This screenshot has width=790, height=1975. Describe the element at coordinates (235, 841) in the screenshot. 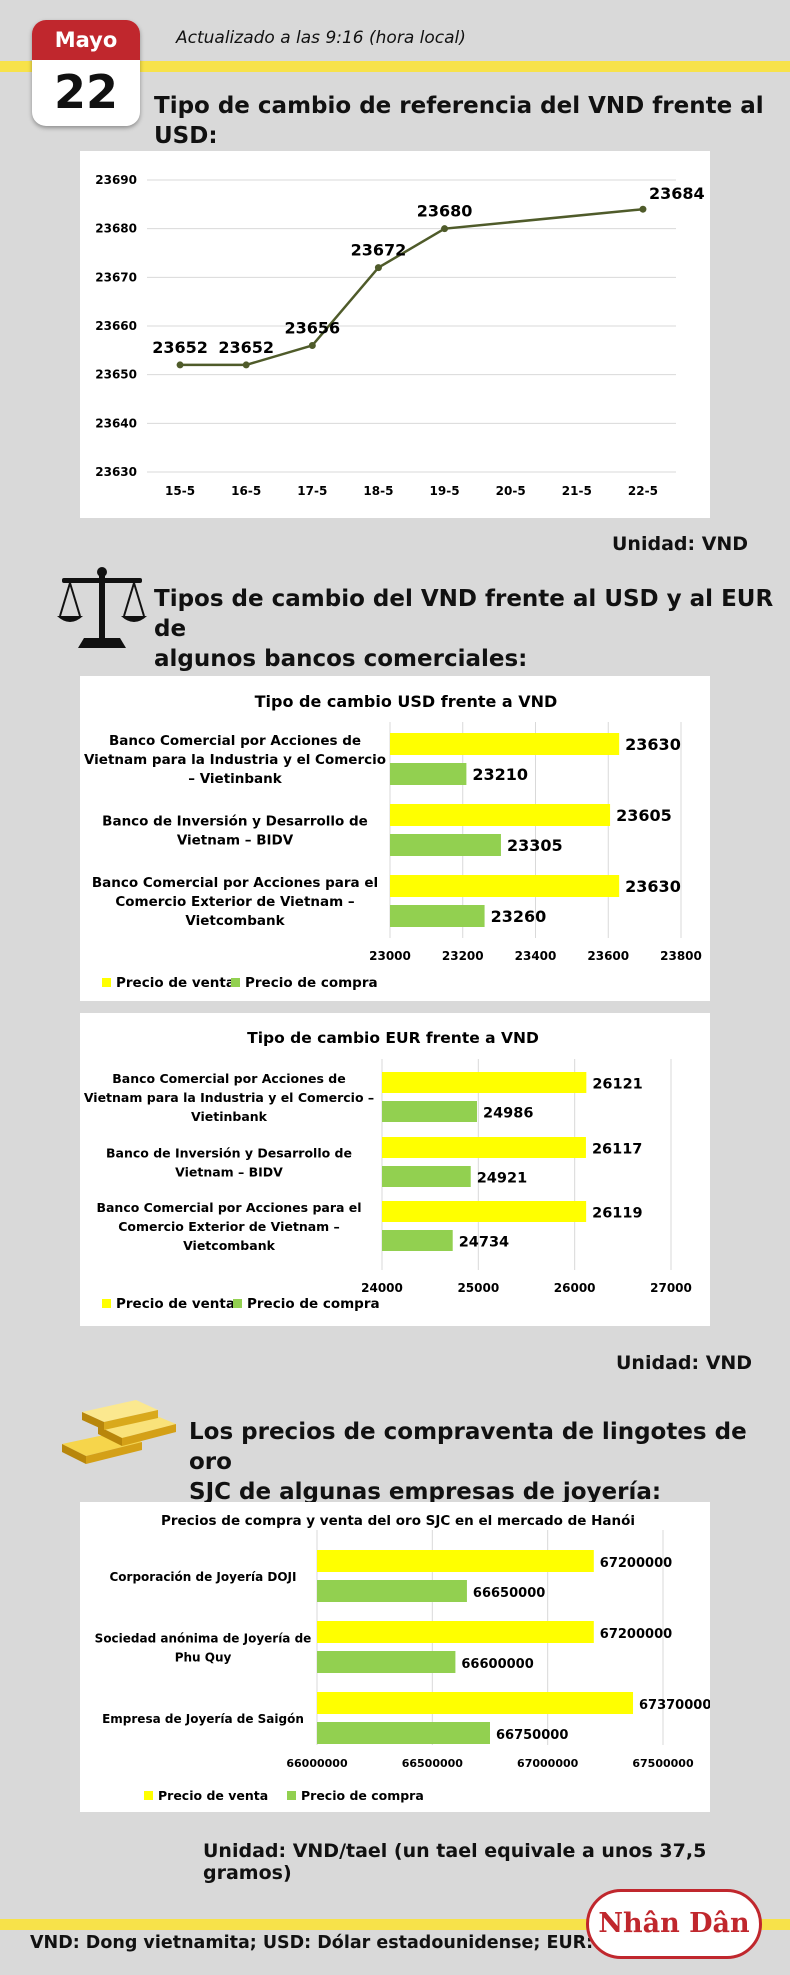

I see `category-label: Vietnam – BIDV` at that location.